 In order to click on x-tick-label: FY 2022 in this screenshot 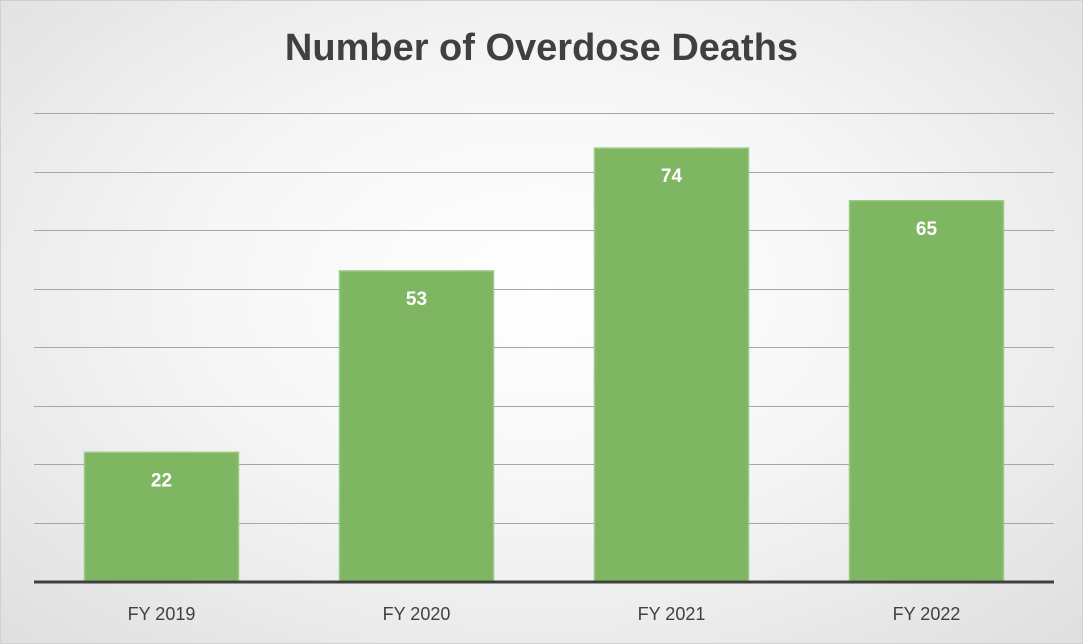, I will do `click(927, 614)`.